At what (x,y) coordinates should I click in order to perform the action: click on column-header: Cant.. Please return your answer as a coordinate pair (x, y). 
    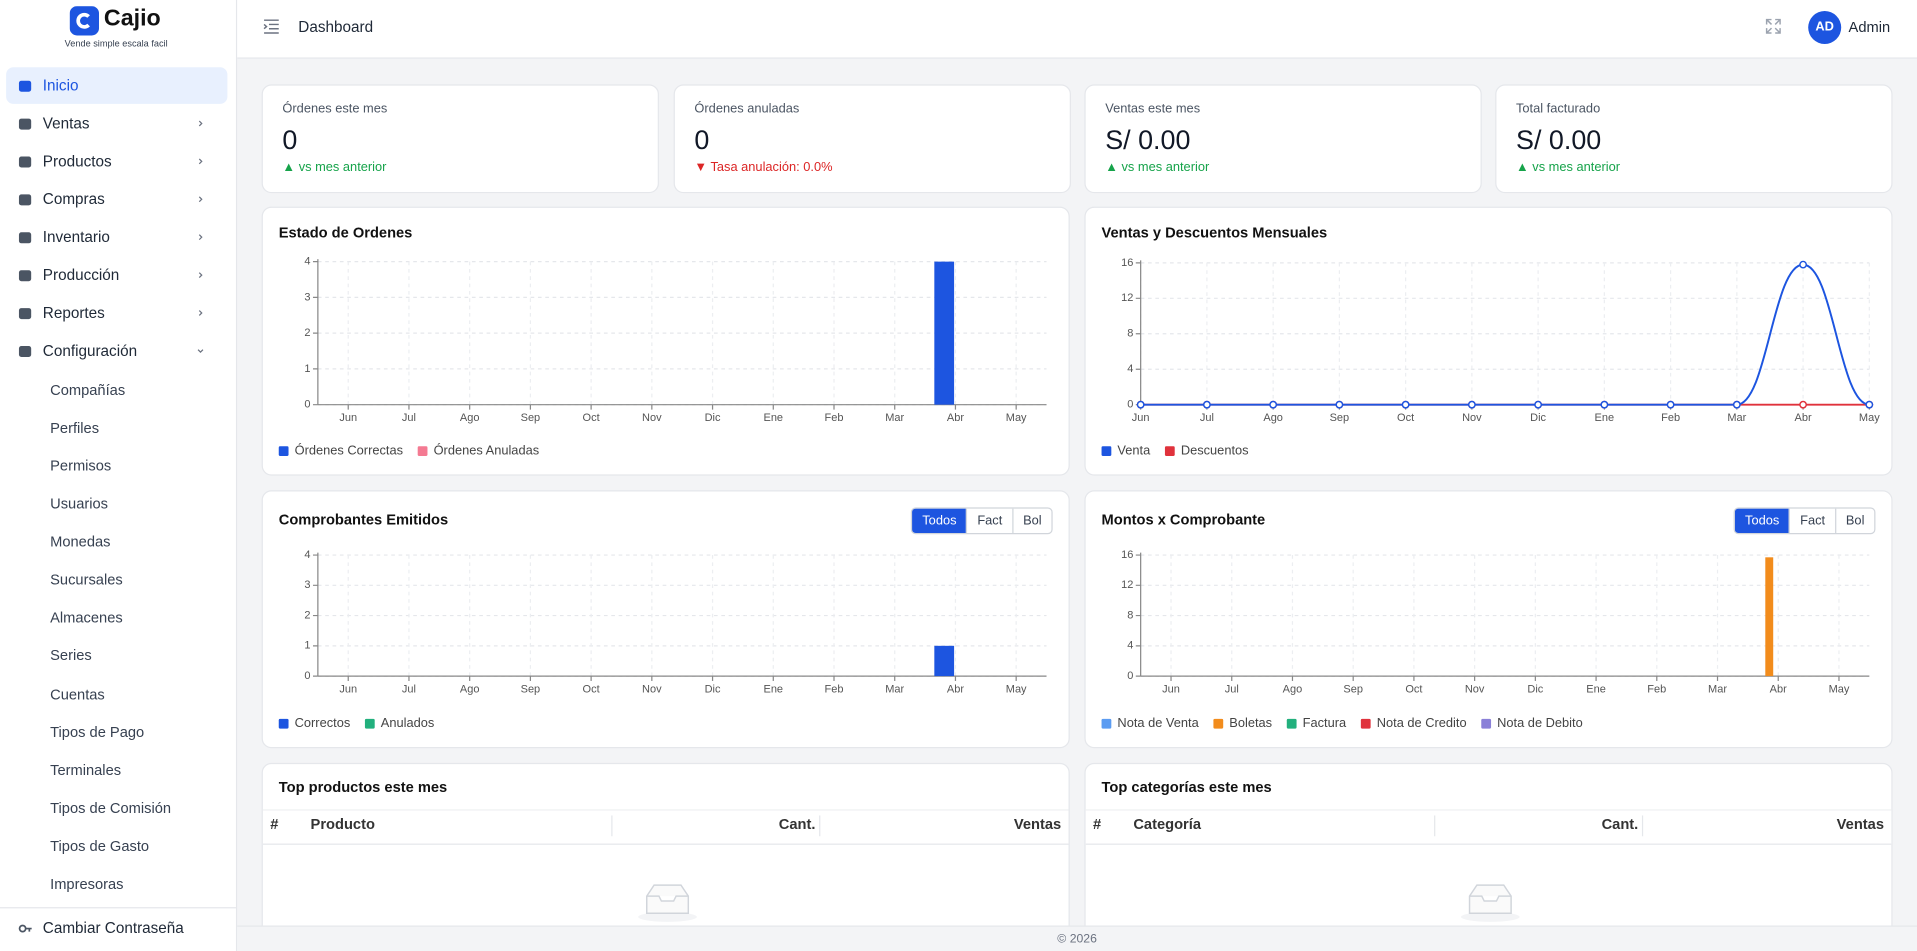
    Looking at the image, I should click on (797, 824).